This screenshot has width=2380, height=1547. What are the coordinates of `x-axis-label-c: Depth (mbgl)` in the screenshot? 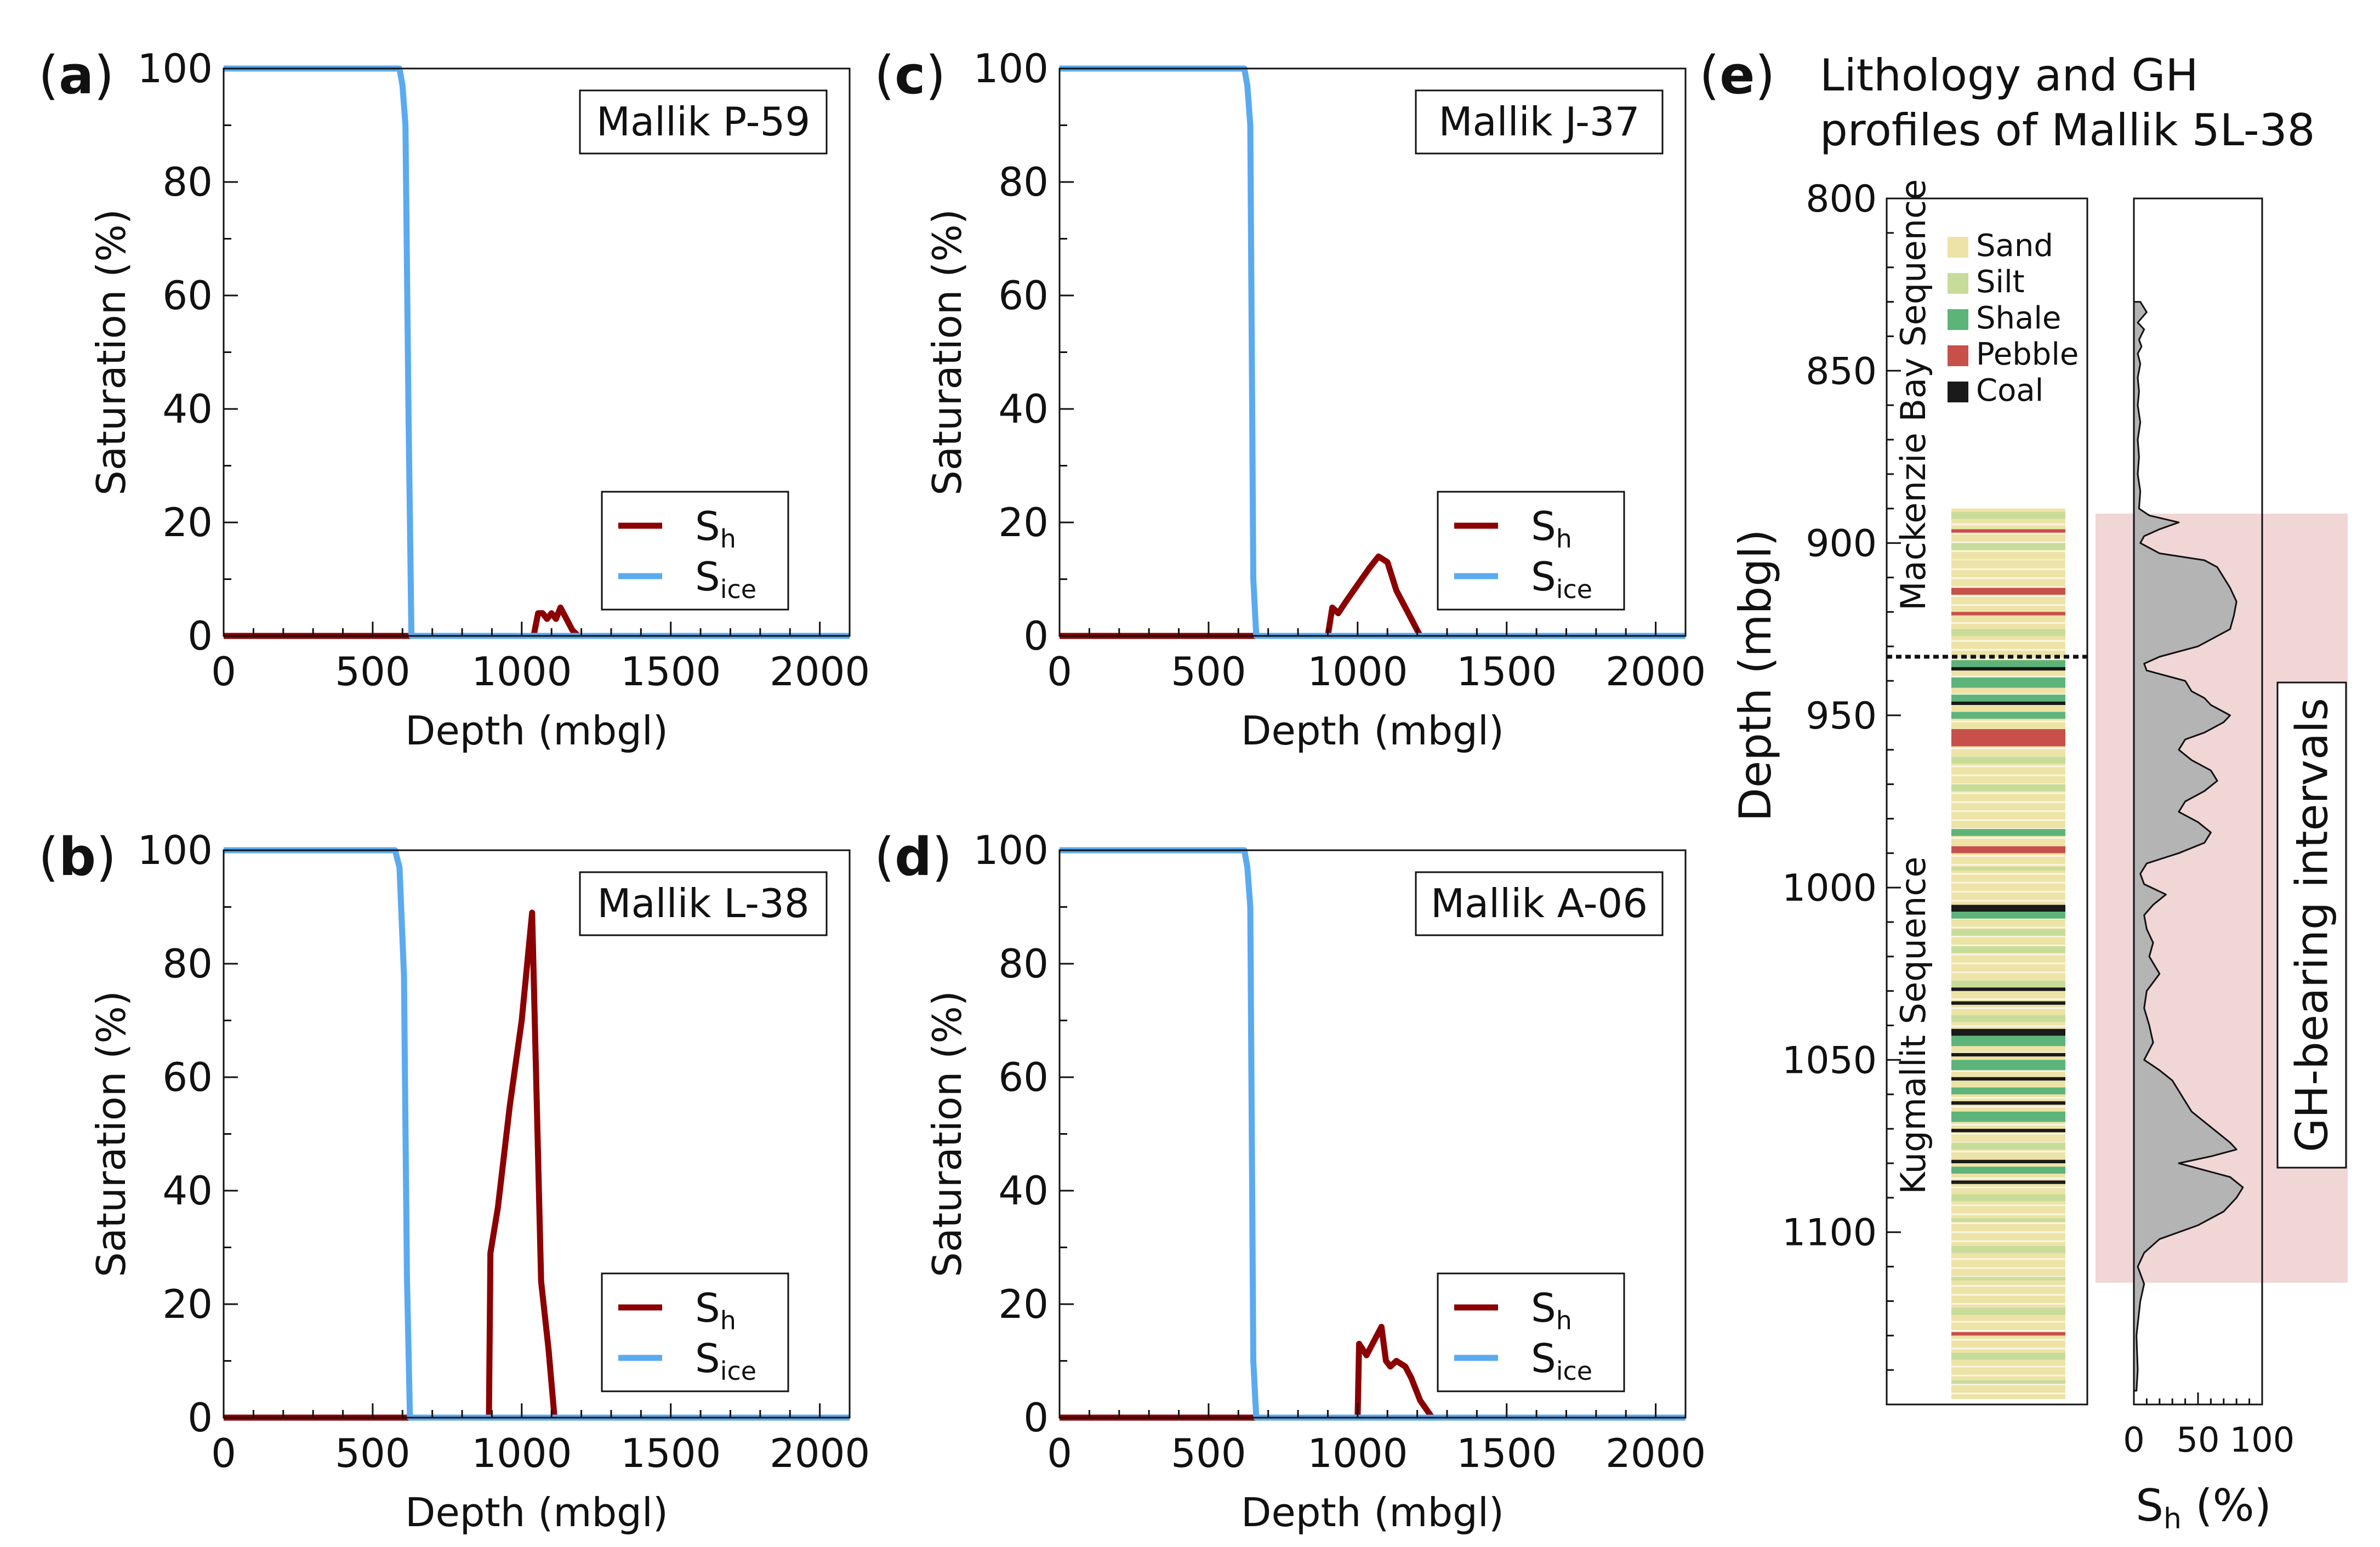 It's located at (1372, 731).